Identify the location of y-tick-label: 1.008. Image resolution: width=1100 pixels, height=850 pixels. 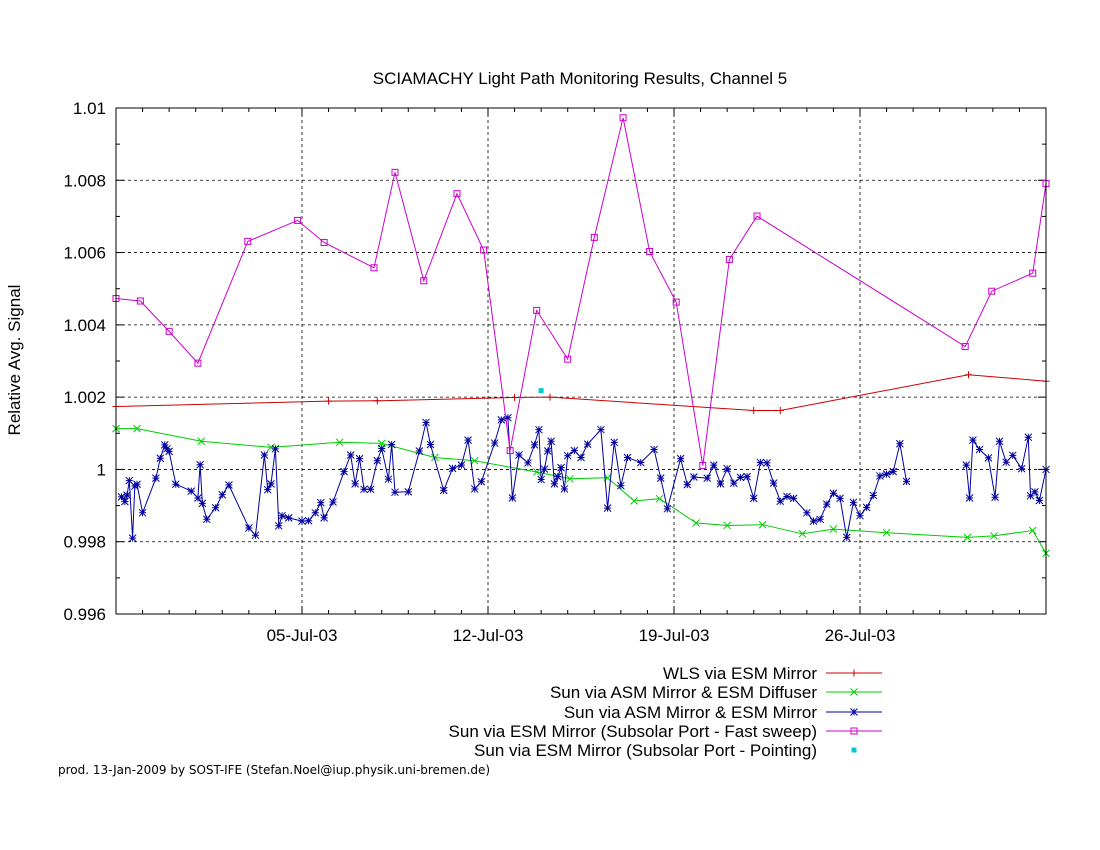
(84, 180).